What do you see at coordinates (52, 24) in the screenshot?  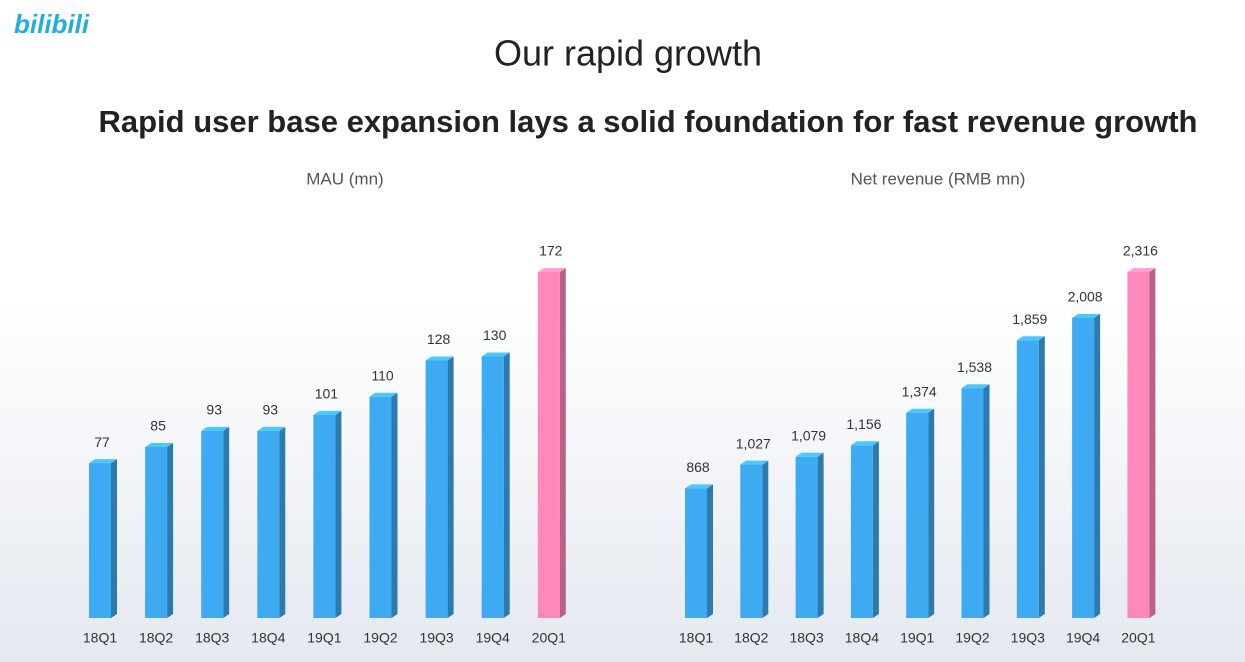 I see `logo: bilibili` at bounding box center [52, 24].